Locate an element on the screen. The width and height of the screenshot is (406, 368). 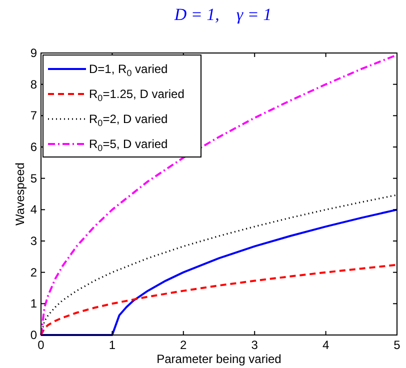
y-tick-label: 2 is located at coordinates (34, 272).